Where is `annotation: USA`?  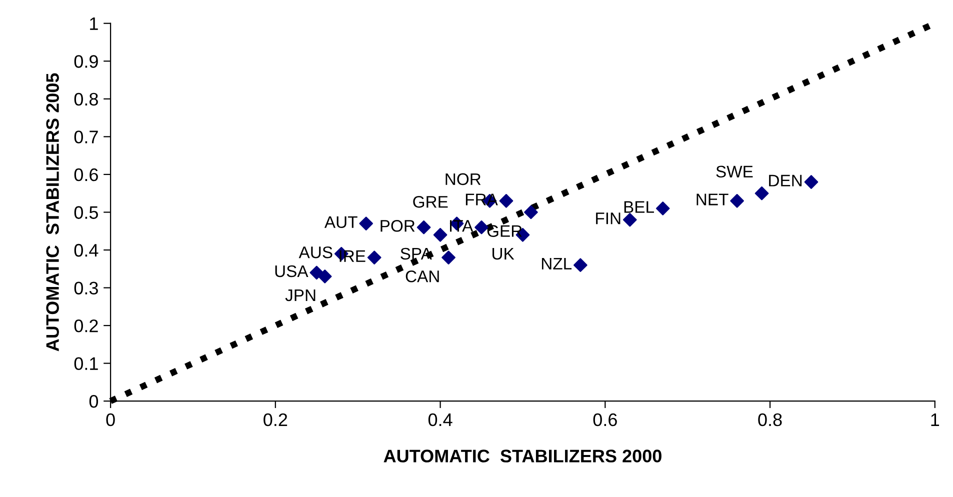 annotation: USA is located at coordinates (291, 271).